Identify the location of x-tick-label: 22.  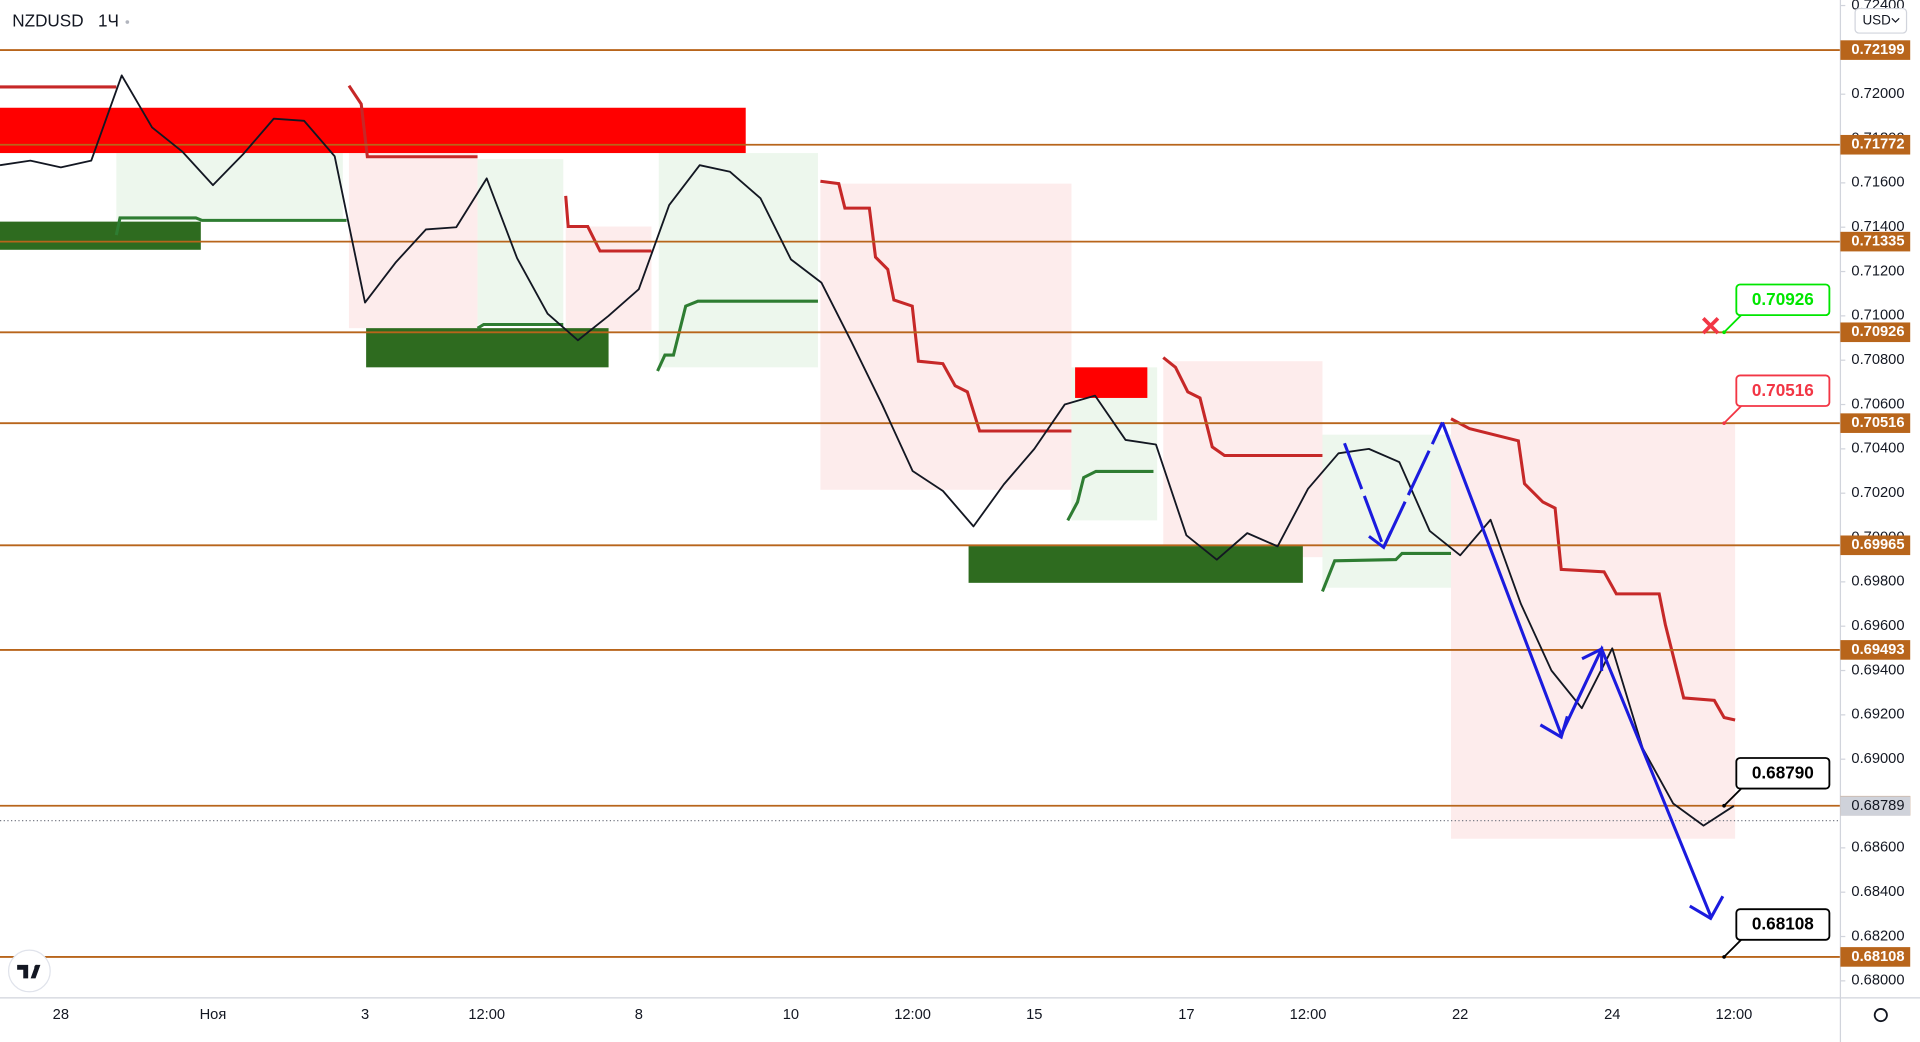
(1460, 1015).